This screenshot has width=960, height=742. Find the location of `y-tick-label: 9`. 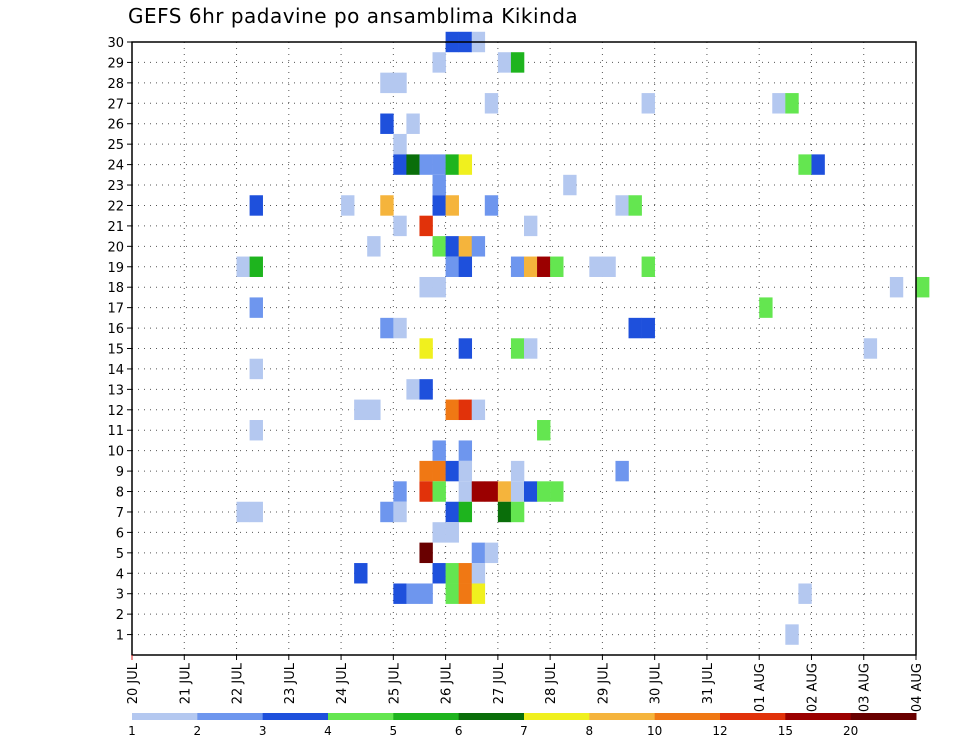

y-tick-label: 9 is located at coordinates (120, 472).